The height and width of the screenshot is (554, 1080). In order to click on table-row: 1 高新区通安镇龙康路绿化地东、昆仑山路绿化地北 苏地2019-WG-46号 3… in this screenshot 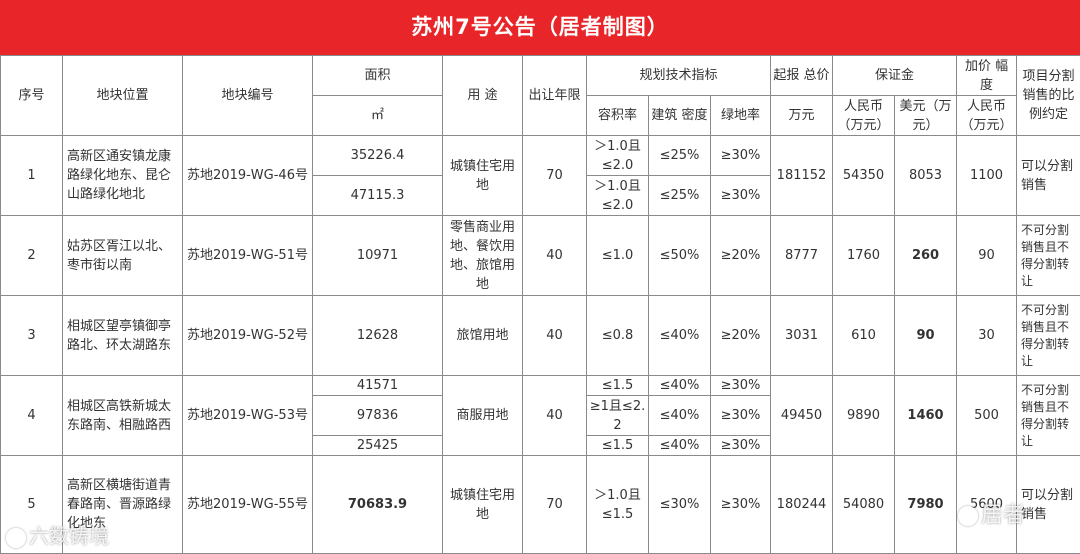, I will do `click(540, 156)`.